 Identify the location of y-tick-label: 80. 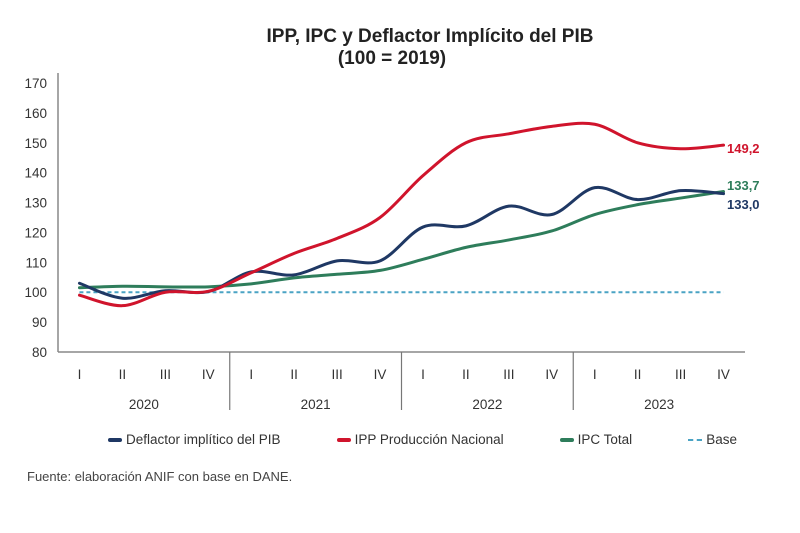
(39, 352).